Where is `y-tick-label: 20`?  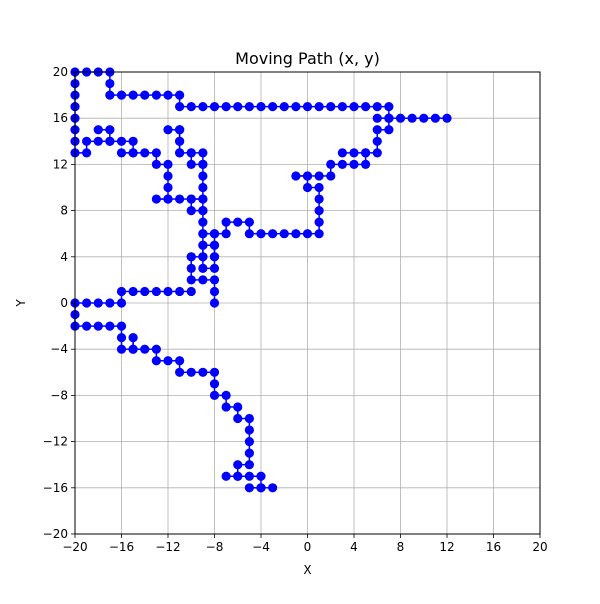
y-tick-label: 20 is located at coordinates (60, 72).